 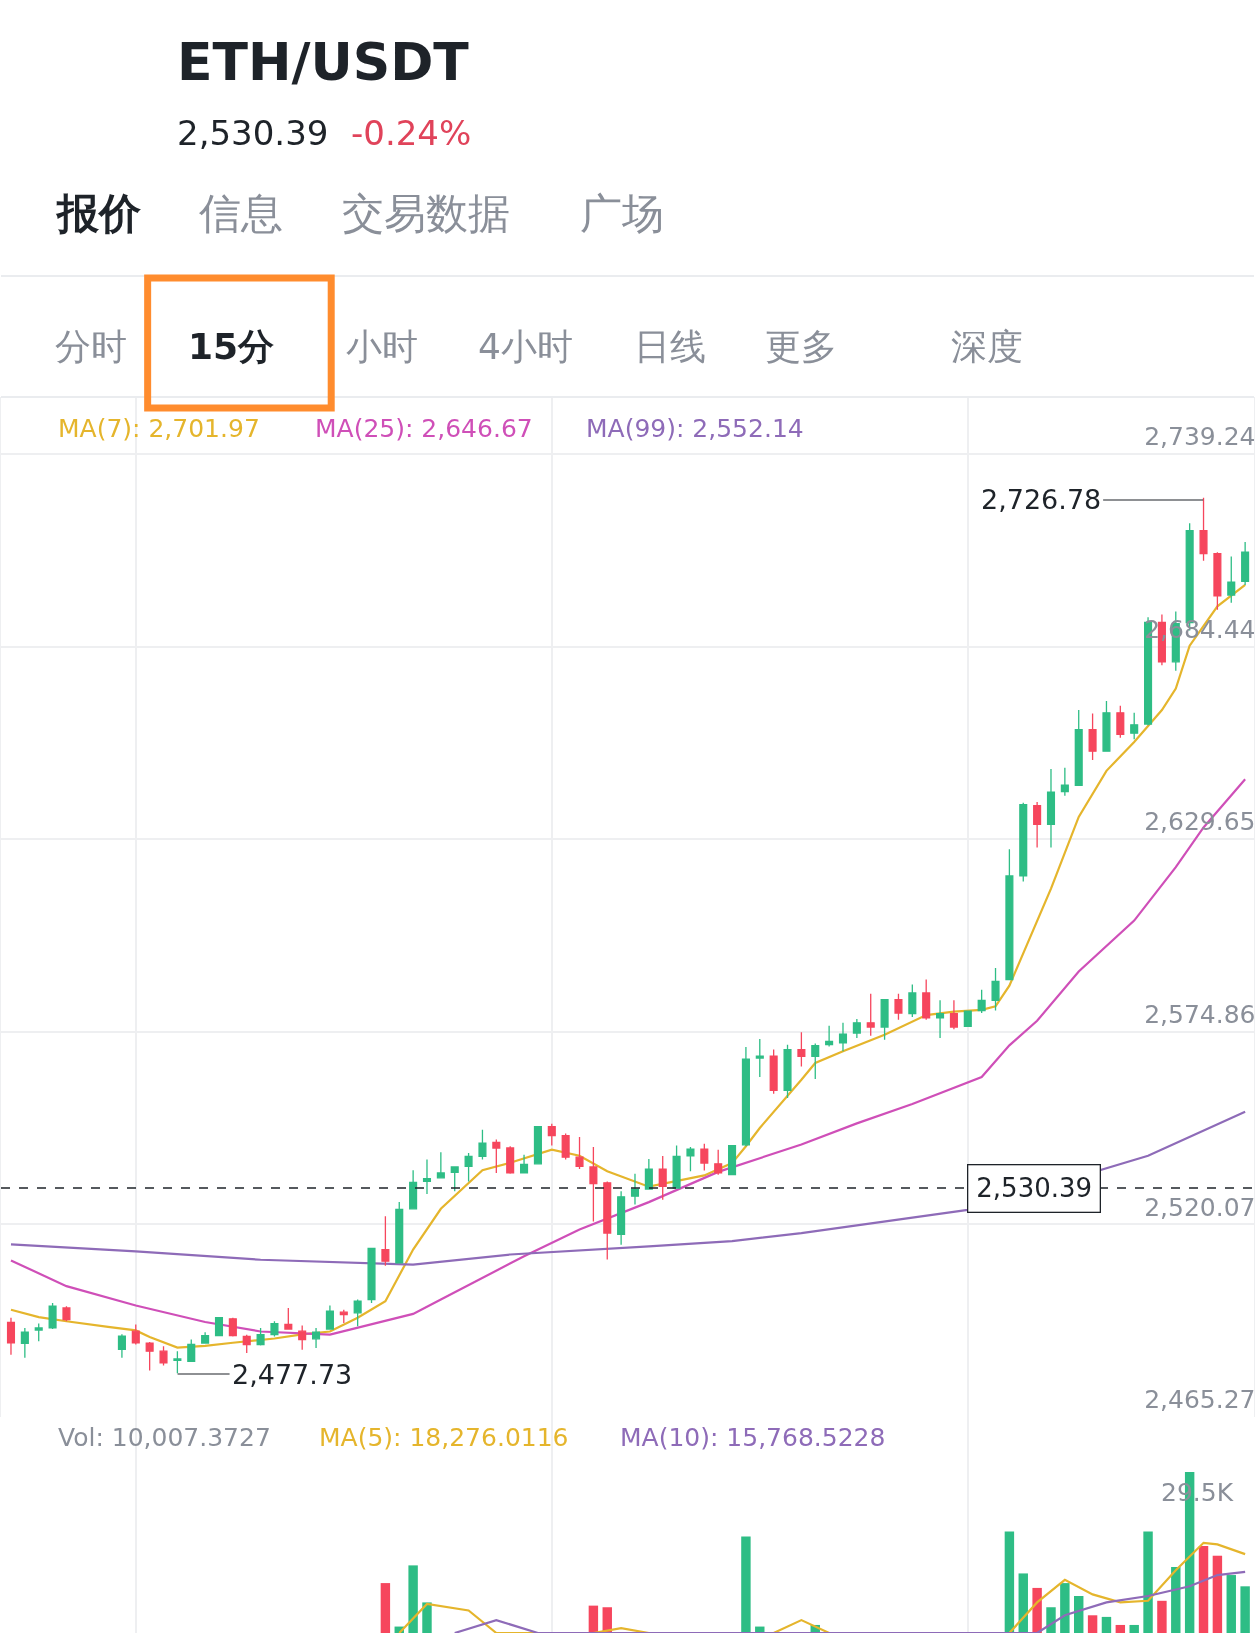 What do you see at coordinates (426, 213) in the screenshot?
I see `text: 交易数据` at bounding box center [426, 213].